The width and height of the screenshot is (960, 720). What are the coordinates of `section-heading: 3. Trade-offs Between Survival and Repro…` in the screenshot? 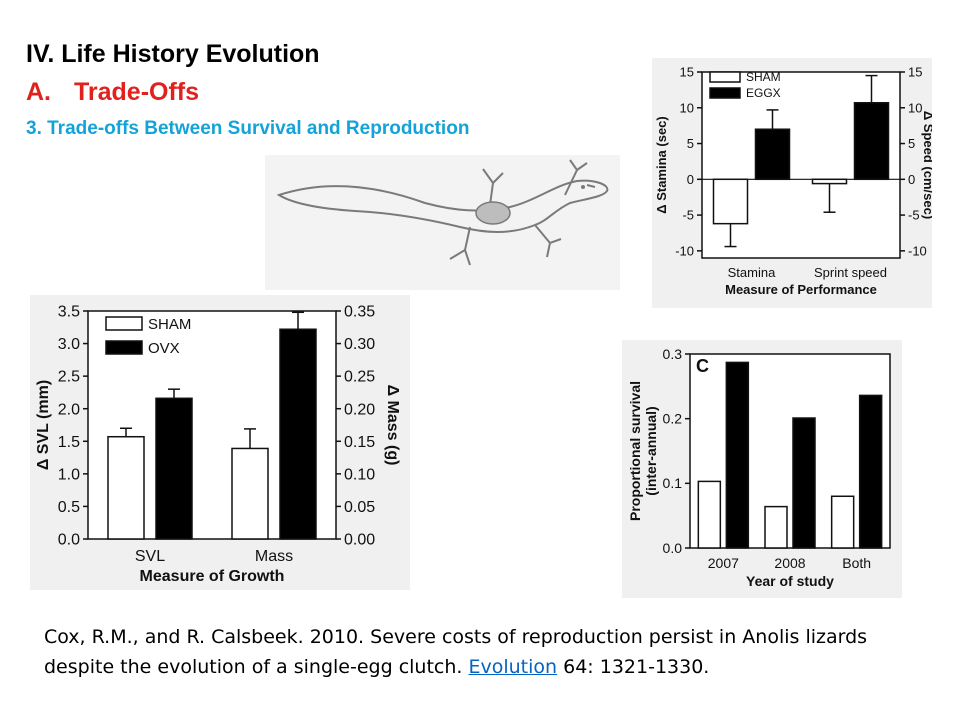 It's located at (248, 128).